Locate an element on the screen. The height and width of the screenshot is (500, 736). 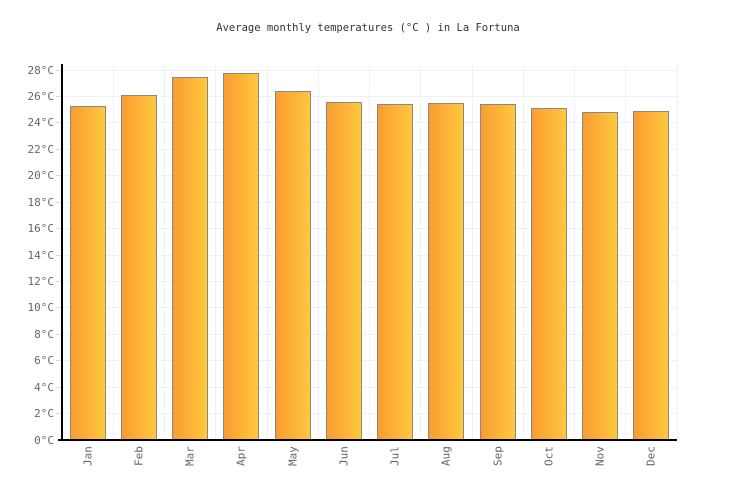
month-label-sep: Sep is located at coordinates (498, 456).